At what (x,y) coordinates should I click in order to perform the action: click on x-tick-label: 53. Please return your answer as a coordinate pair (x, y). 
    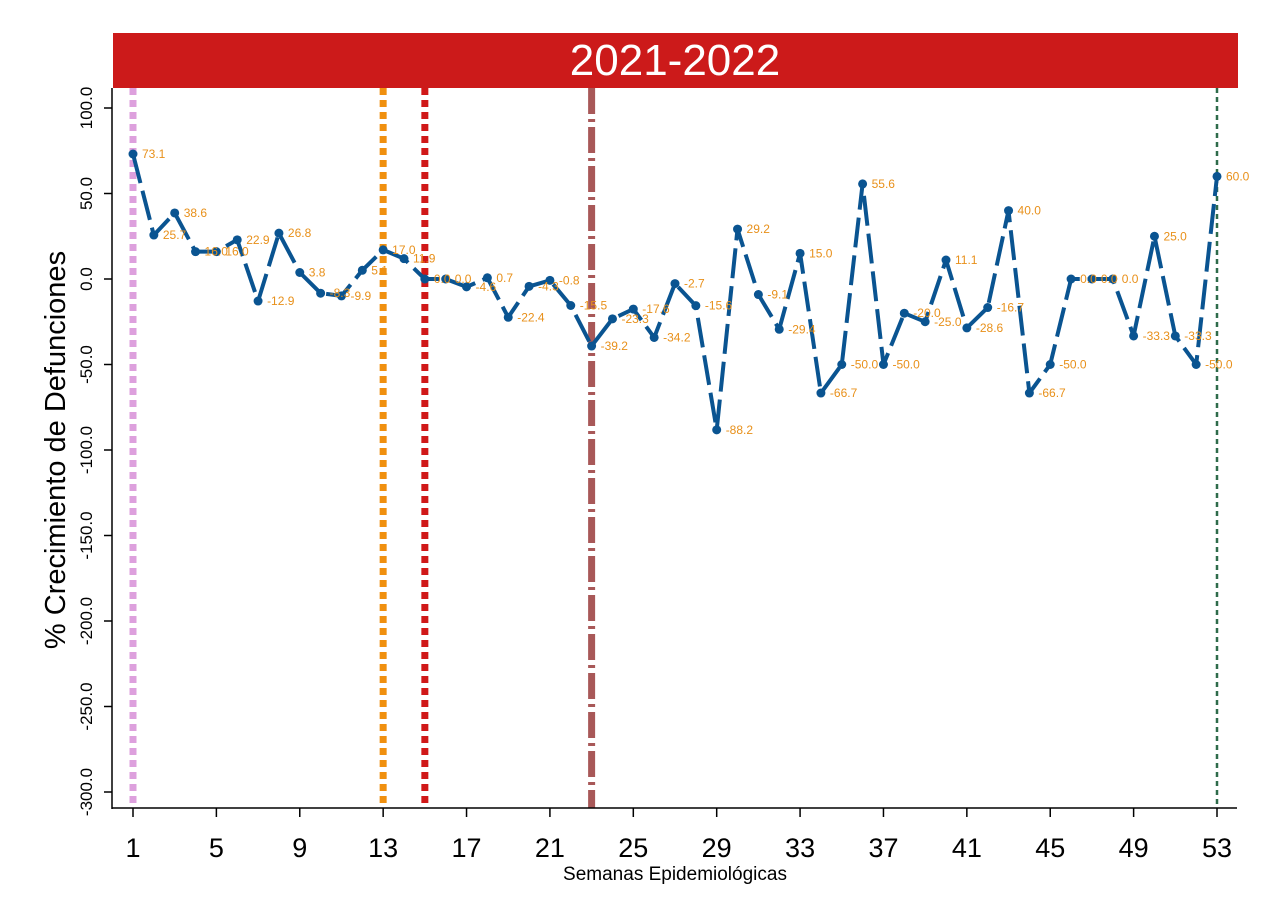
    Looking at the image, I should click on (1217, 848).